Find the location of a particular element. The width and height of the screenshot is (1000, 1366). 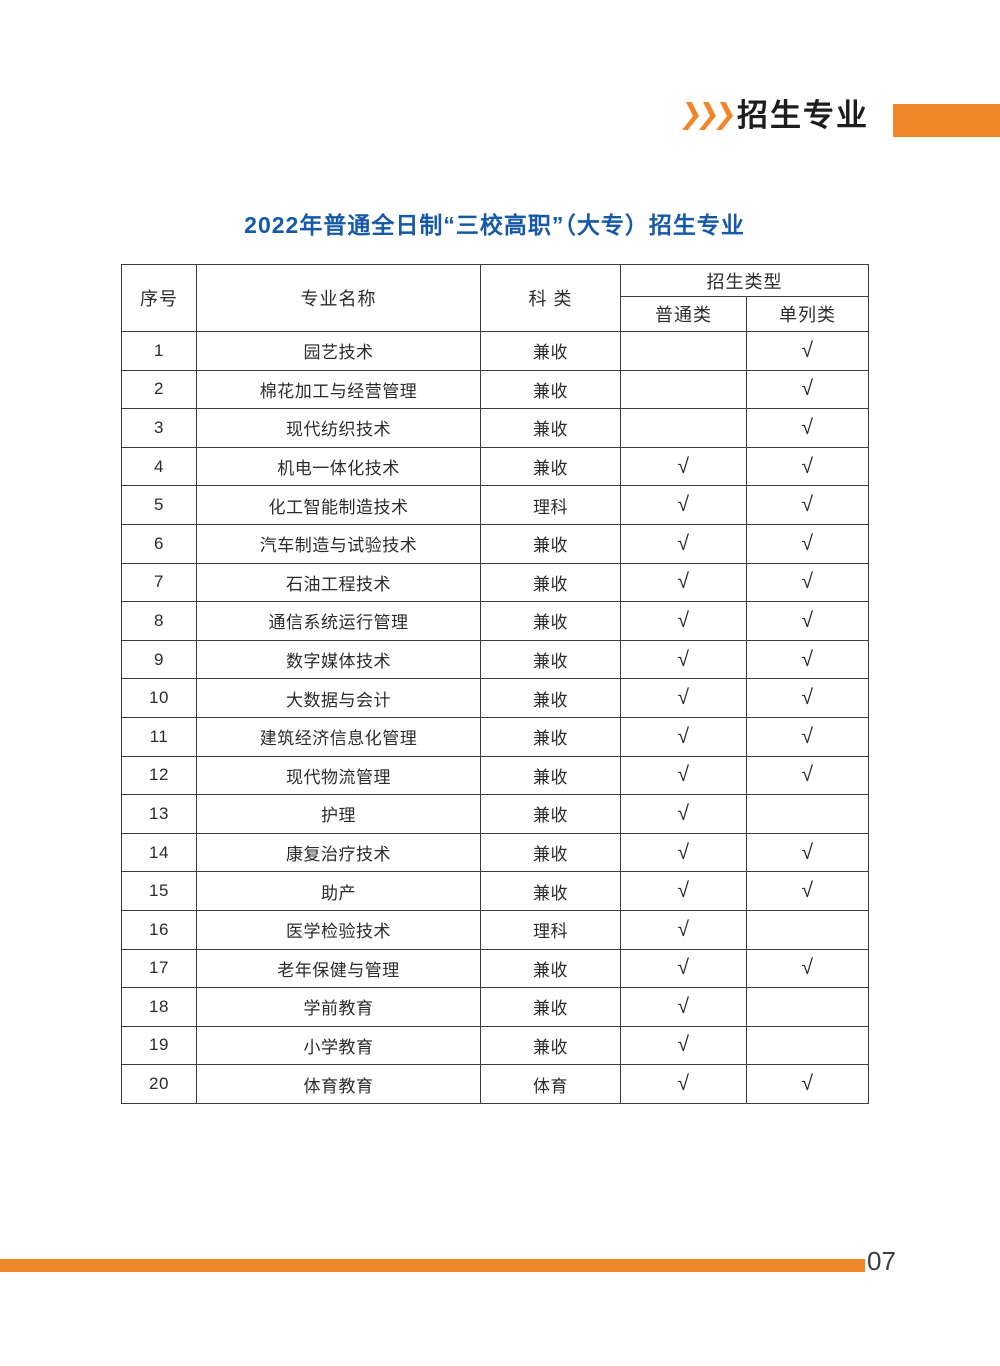

table-row: 8 通信系统运行管理 兼收 √ √ is located at coordinates (495, 621).